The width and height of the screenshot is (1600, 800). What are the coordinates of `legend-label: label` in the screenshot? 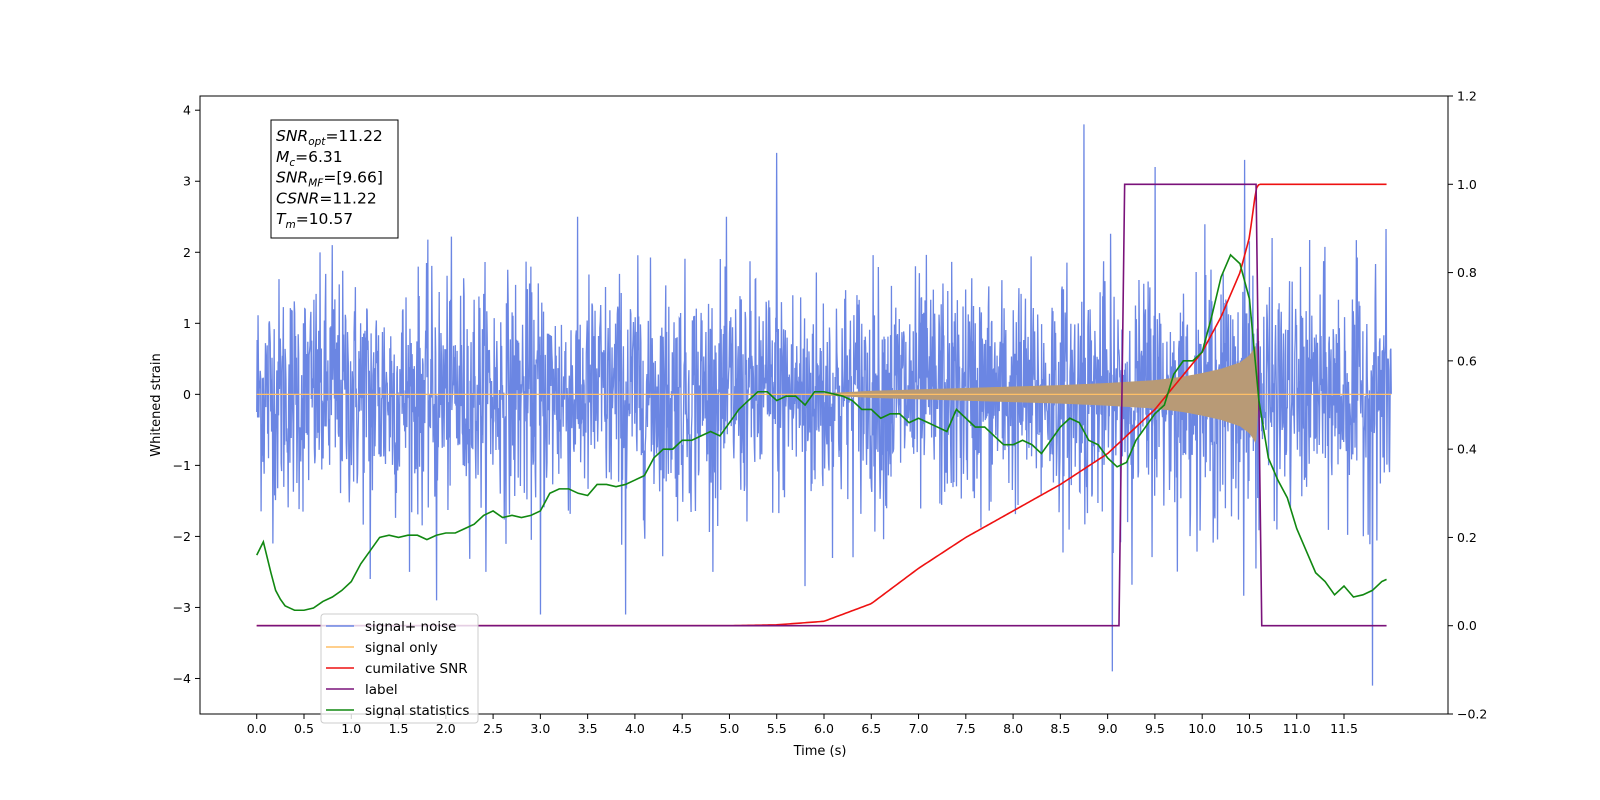 It's located at (381, 690).